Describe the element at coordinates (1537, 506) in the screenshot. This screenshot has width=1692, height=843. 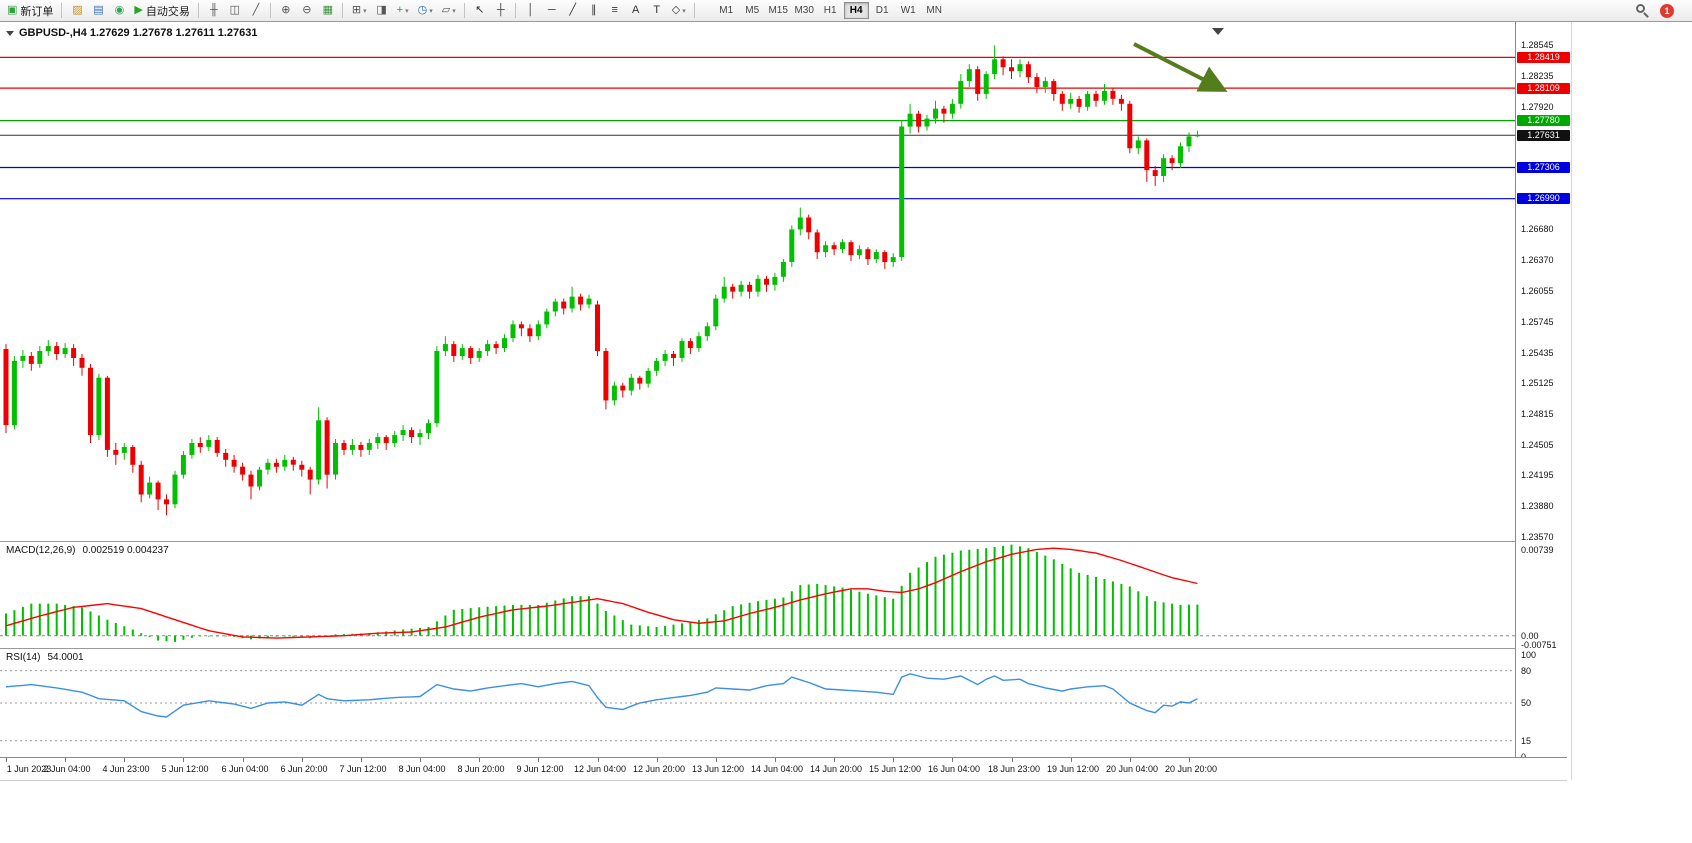
I see `price-axis-label: 1.23880` at that location.